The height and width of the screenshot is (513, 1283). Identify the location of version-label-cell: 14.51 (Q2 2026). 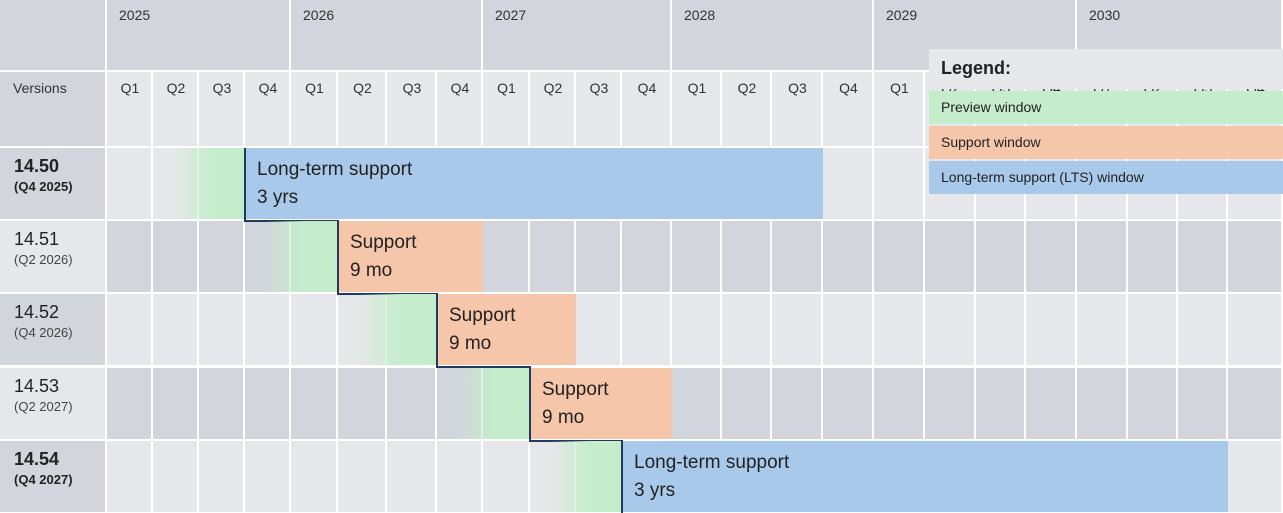
(53, 257).